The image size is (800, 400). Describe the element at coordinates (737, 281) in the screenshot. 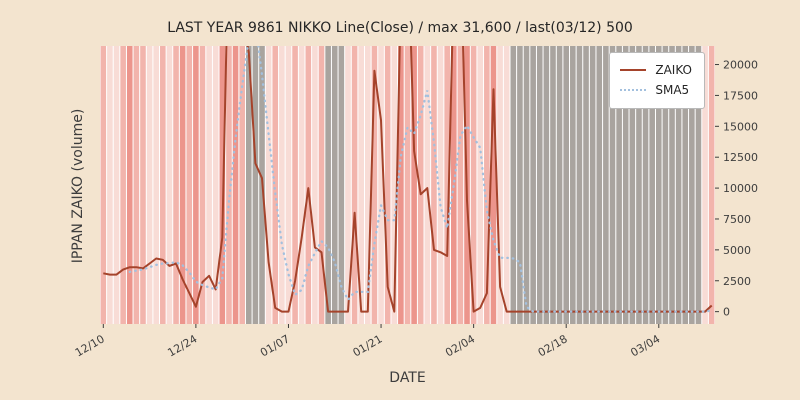

I see `y-tick-label: 2500` at that location.